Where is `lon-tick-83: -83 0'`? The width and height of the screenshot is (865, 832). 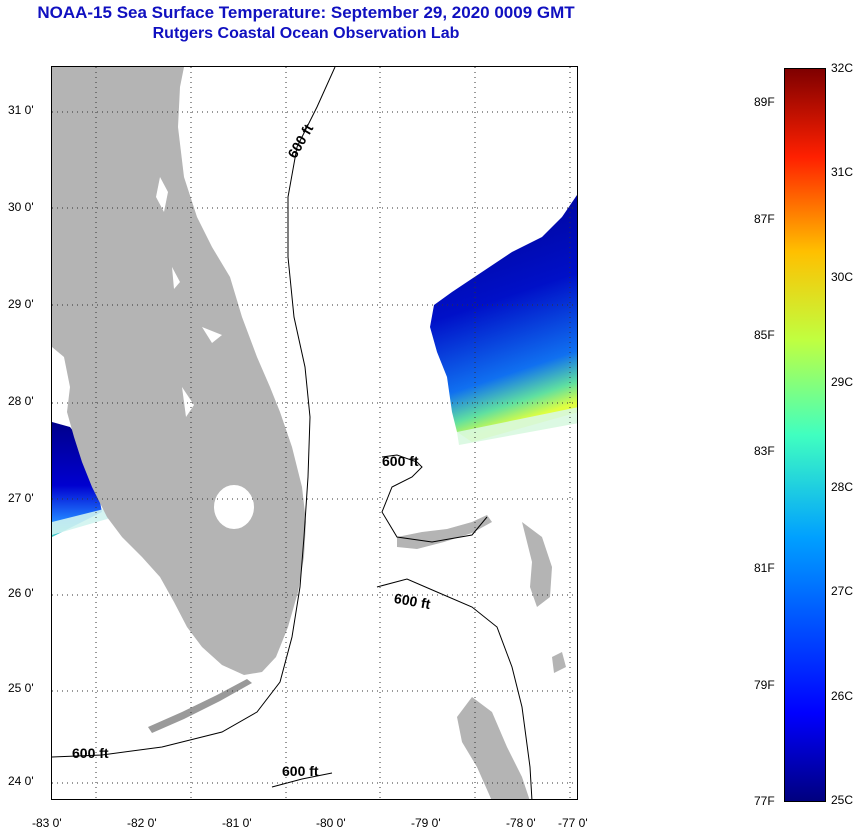
lon-tick-83: -83 0' is located at coordinates (47, 823).